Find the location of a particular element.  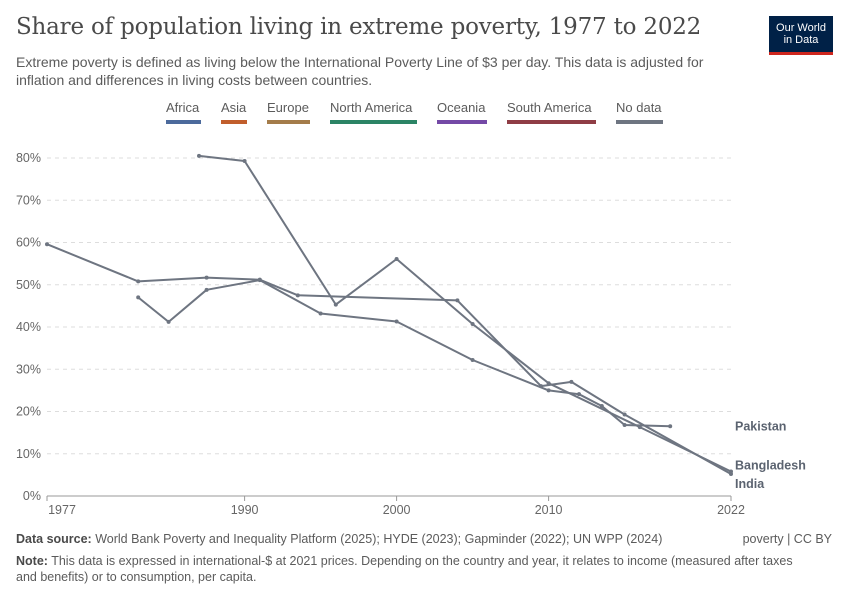

logo-line-1: Our World is located at coordinates (801, 27).